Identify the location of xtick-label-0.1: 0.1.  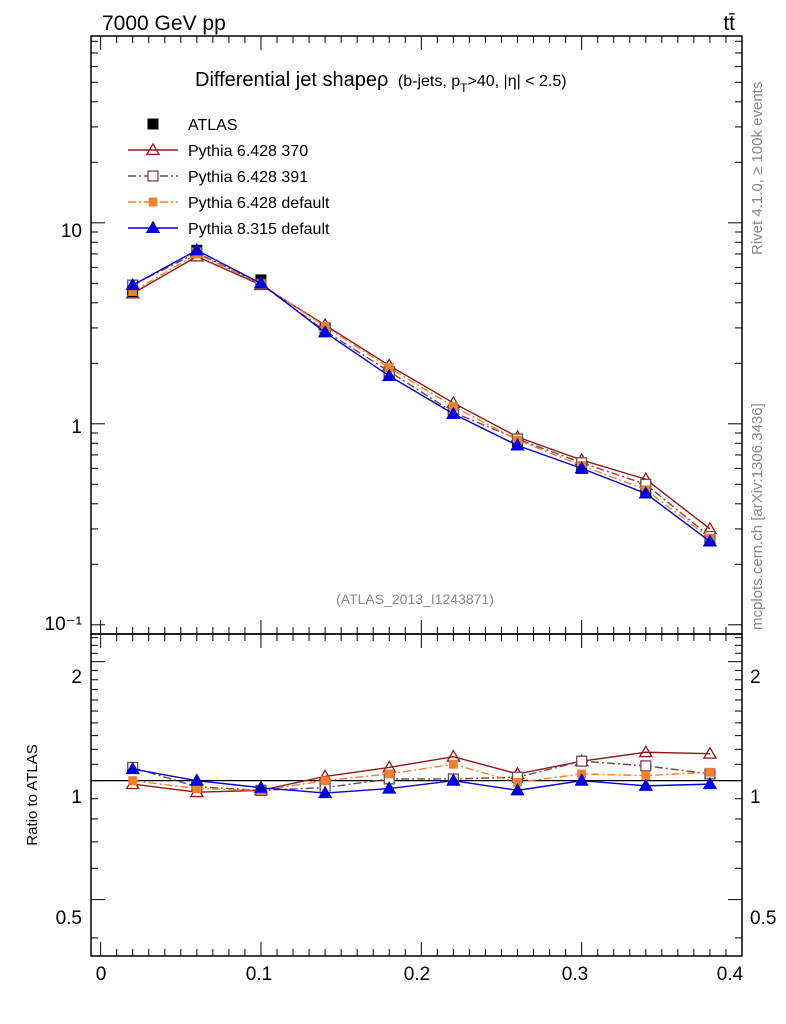
(259, 974).